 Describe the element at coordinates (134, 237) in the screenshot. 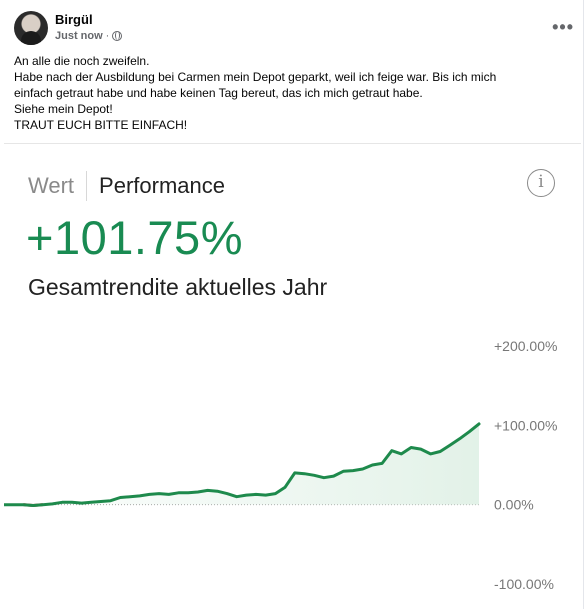

I see `performance-value: +101.75%` at that location.